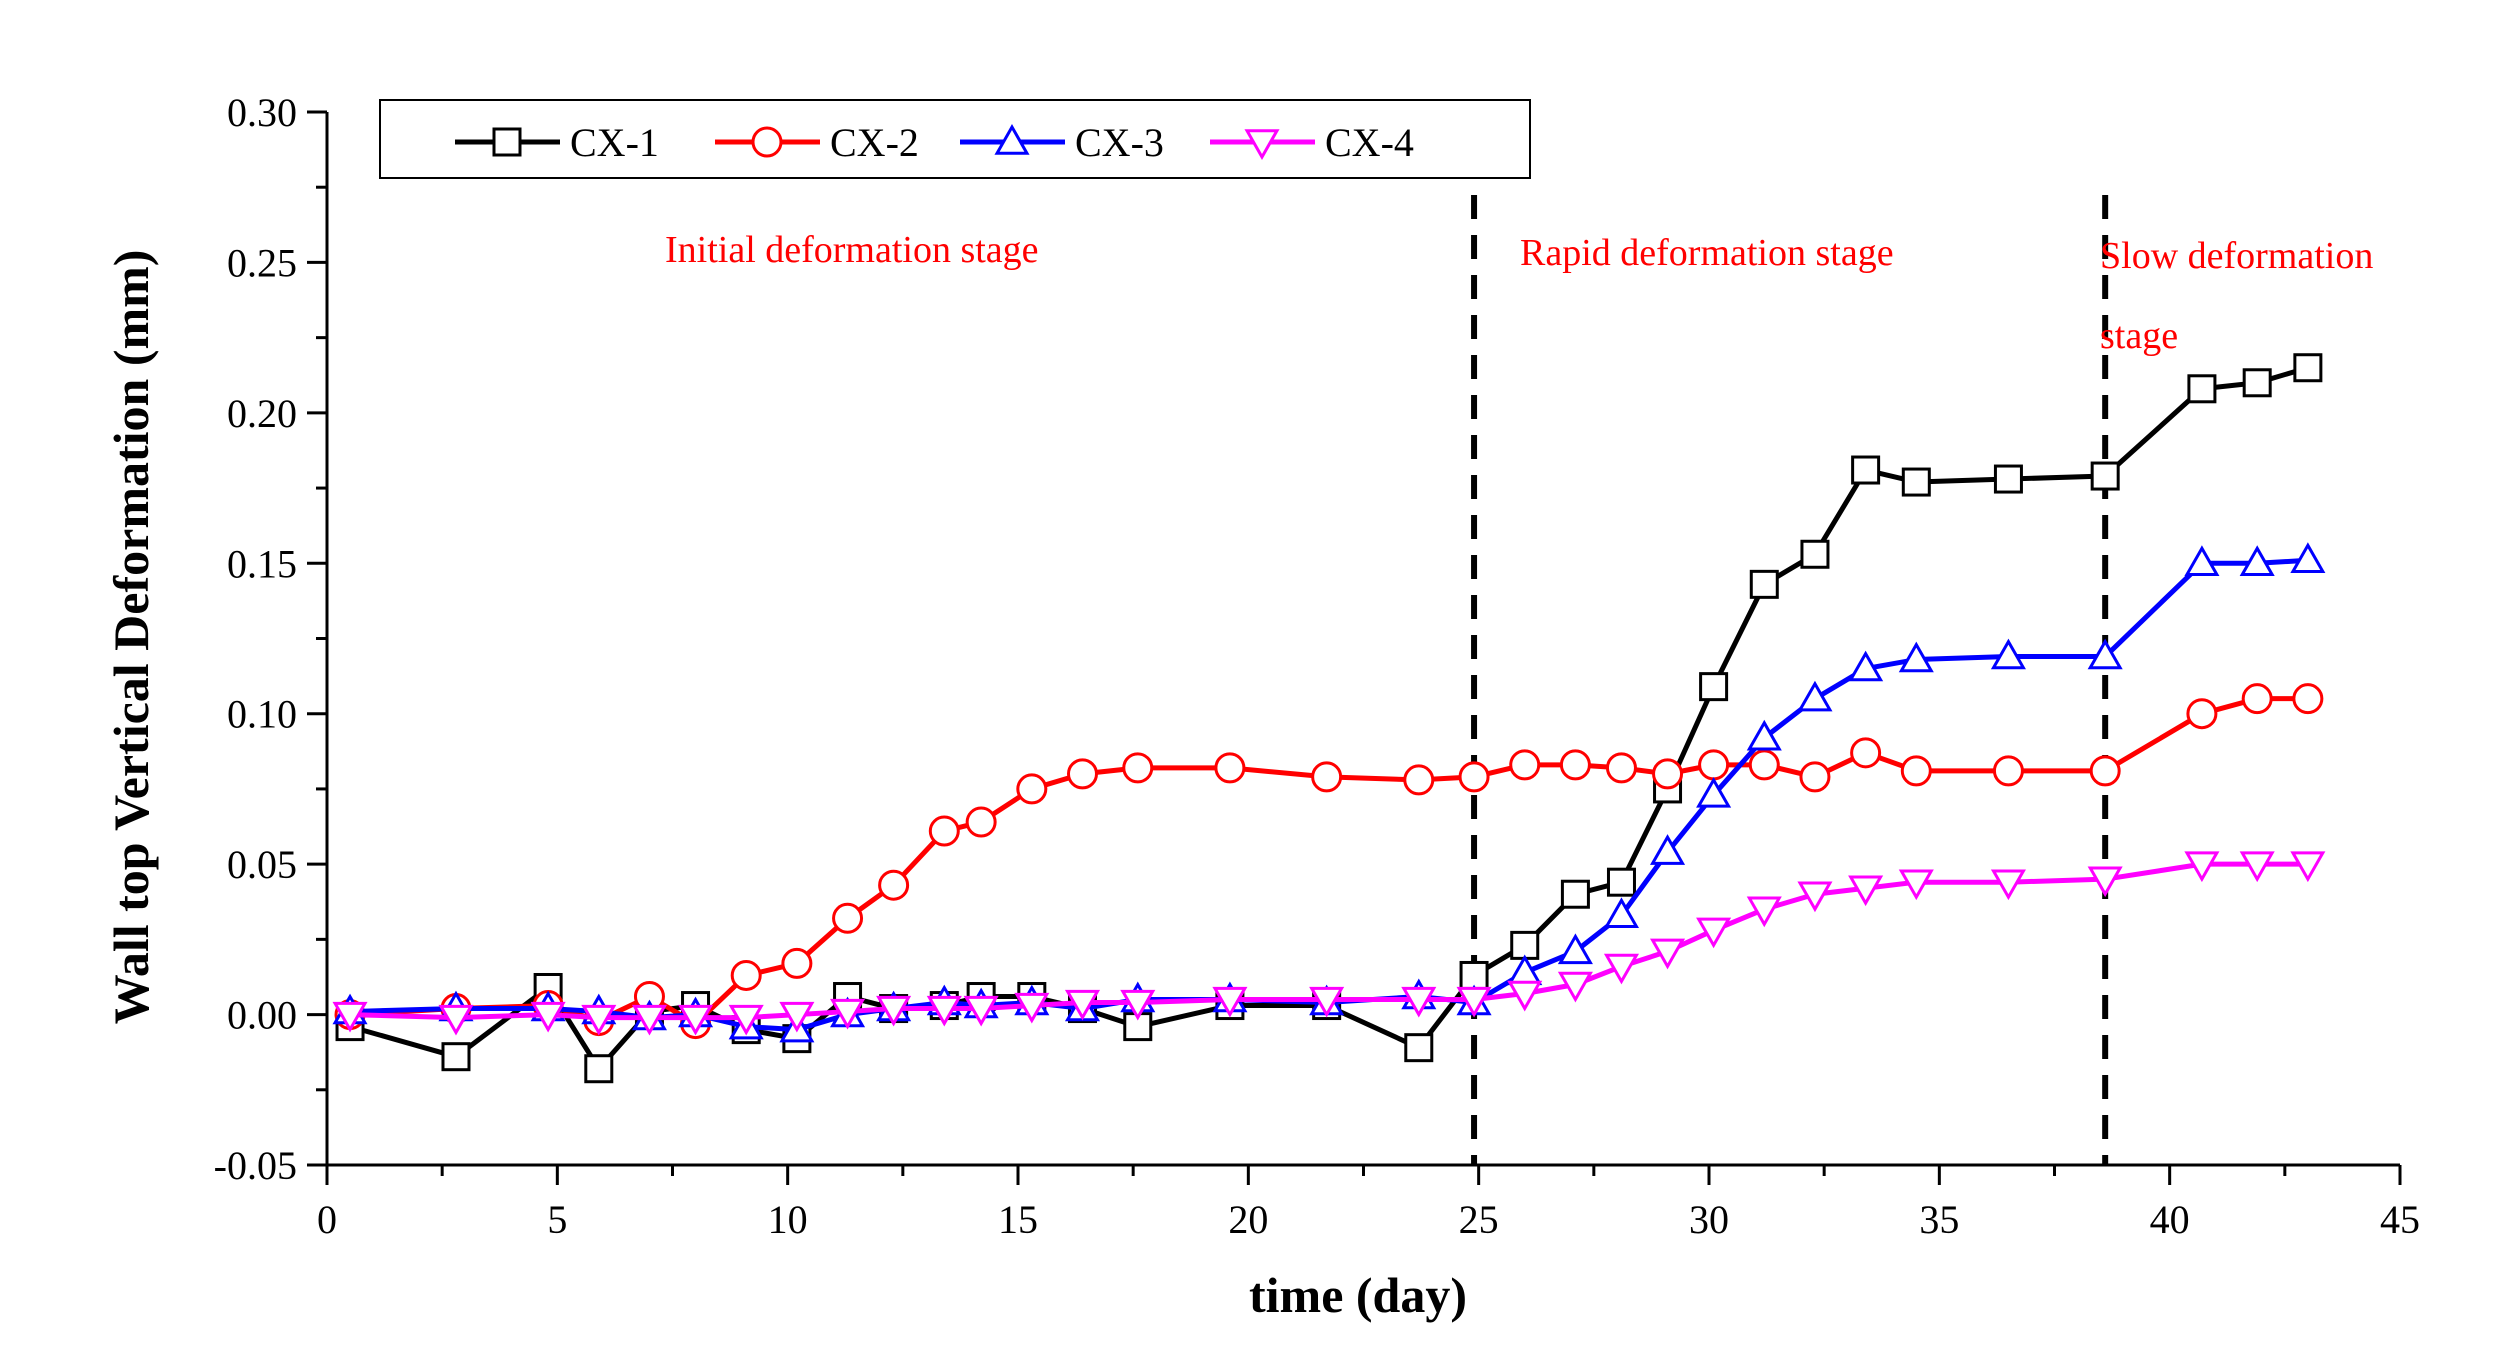 This screenshot has width=2518, height=1353. Describe the element at coordinates (1707, 253) in the screenshot. I see `annotation-rapid-stage: Rapid deformation stage` at that location.